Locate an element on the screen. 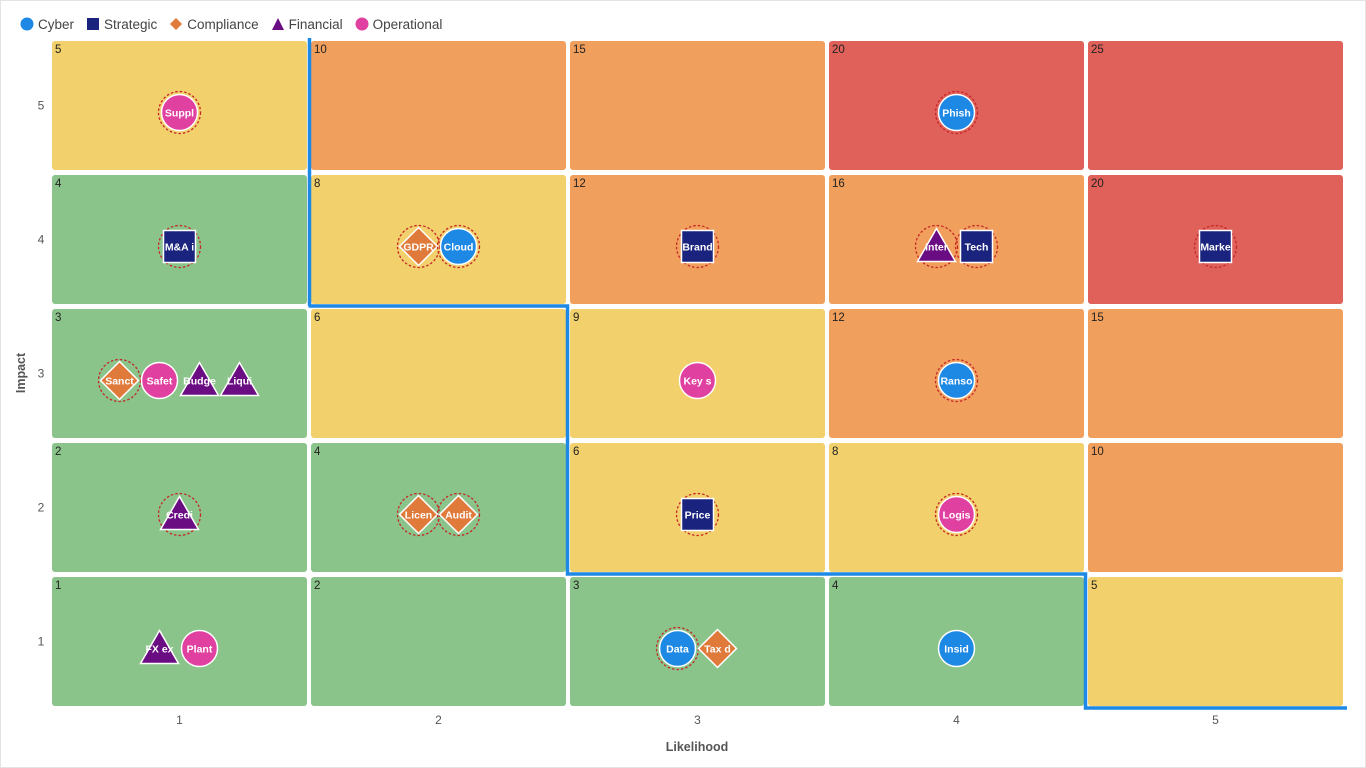 The height and width of the screenshot is (768, 1366). legend-item-compliance: Compliance is located at coordinates (214, 24).